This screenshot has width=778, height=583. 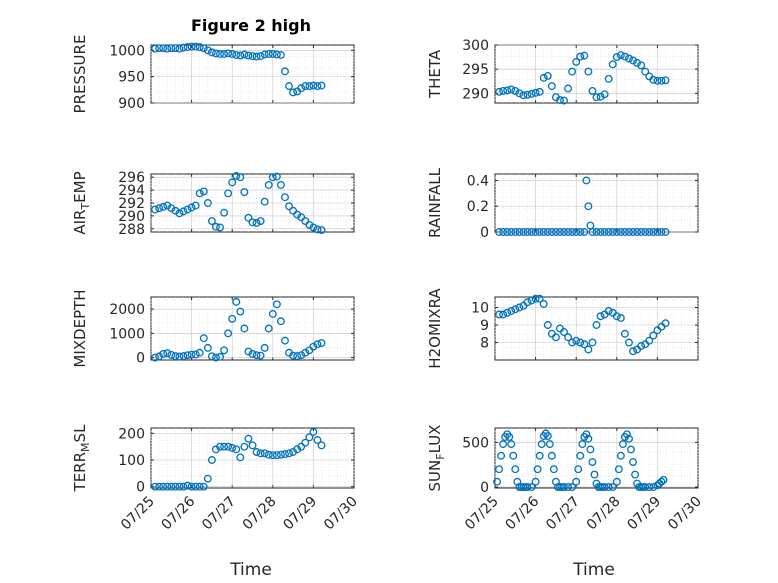 I want to click on subplot-1: 290 295 300 THETA, so click(x=562, y=71).